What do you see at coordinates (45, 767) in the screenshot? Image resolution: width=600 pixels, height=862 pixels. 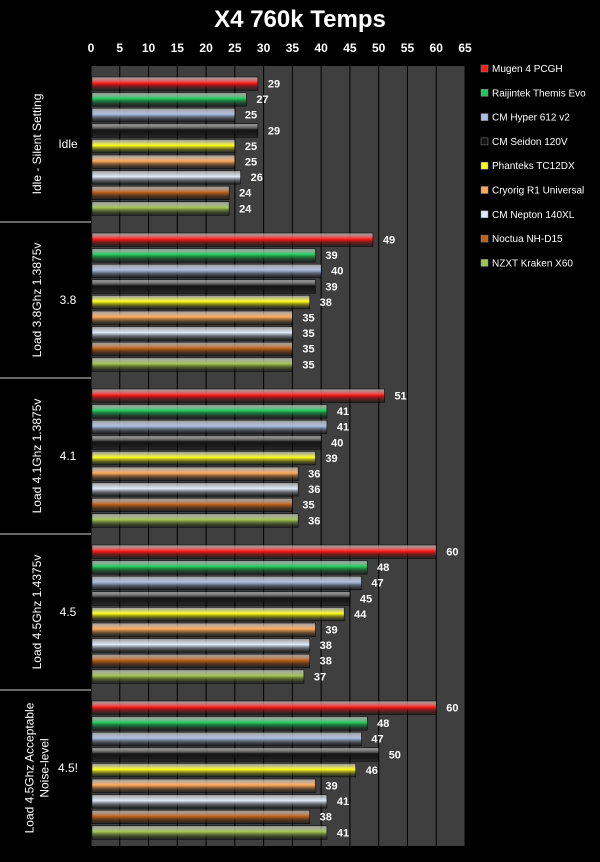 I see `group-axis-label: Noise-level` at bounding box center [45, 767].